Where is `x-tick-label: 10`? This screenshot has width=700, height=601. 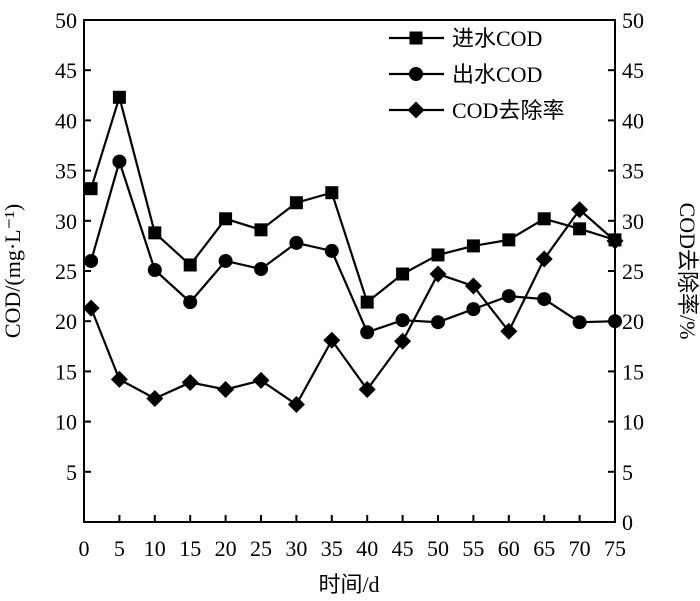
x-tick-label: 10 is located at coordinates (155, 548).